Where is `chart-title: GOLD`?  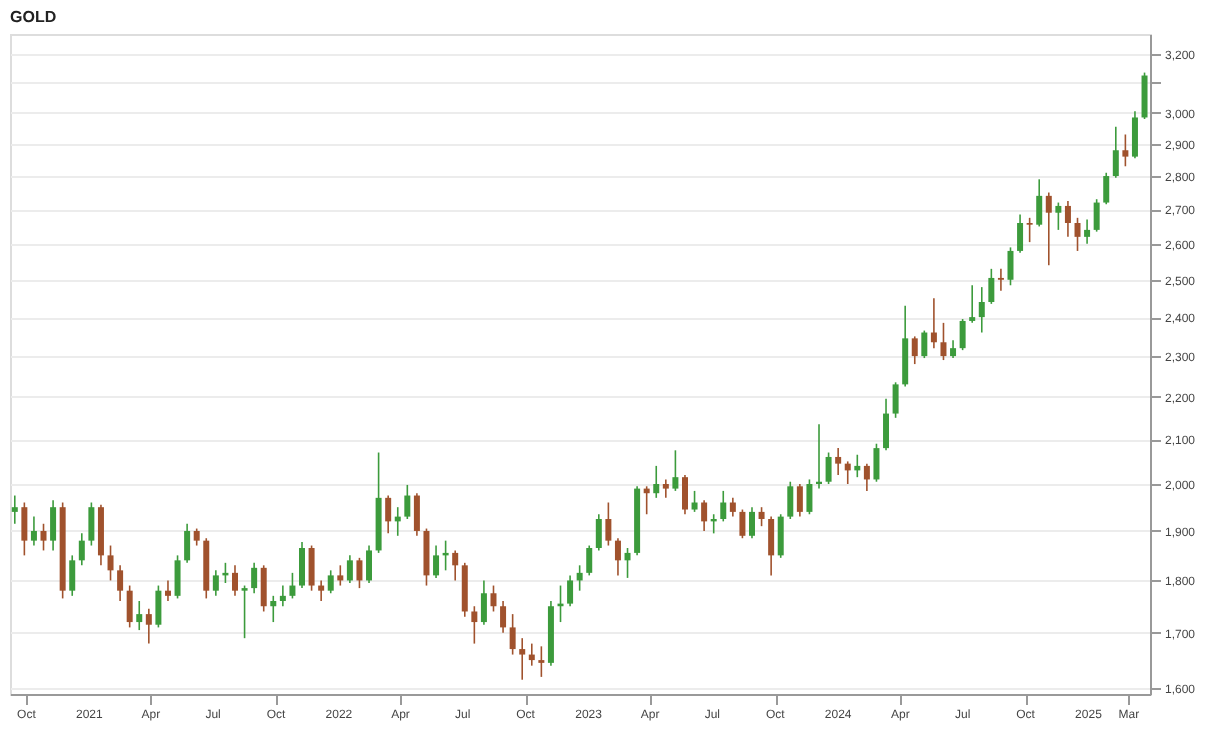 chart-title: GOLD is located at coordinates (33, 17).